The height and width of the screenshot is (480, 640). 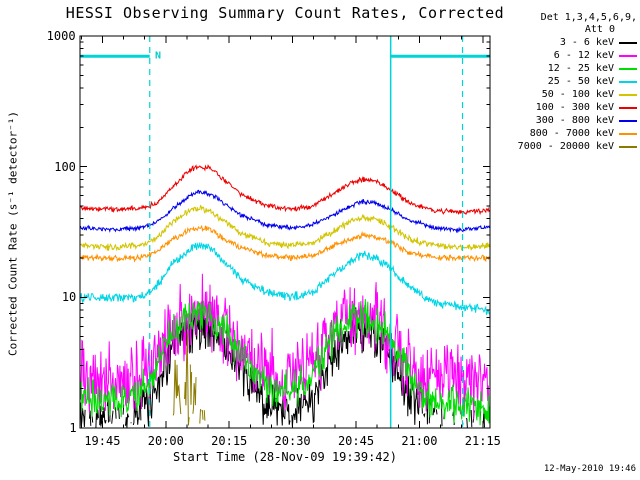 What do you see at coordinates (583, 55) in the screenshot?
I see `legend-item-label: 6 - 12 keV` at bounding box center [583, 55].